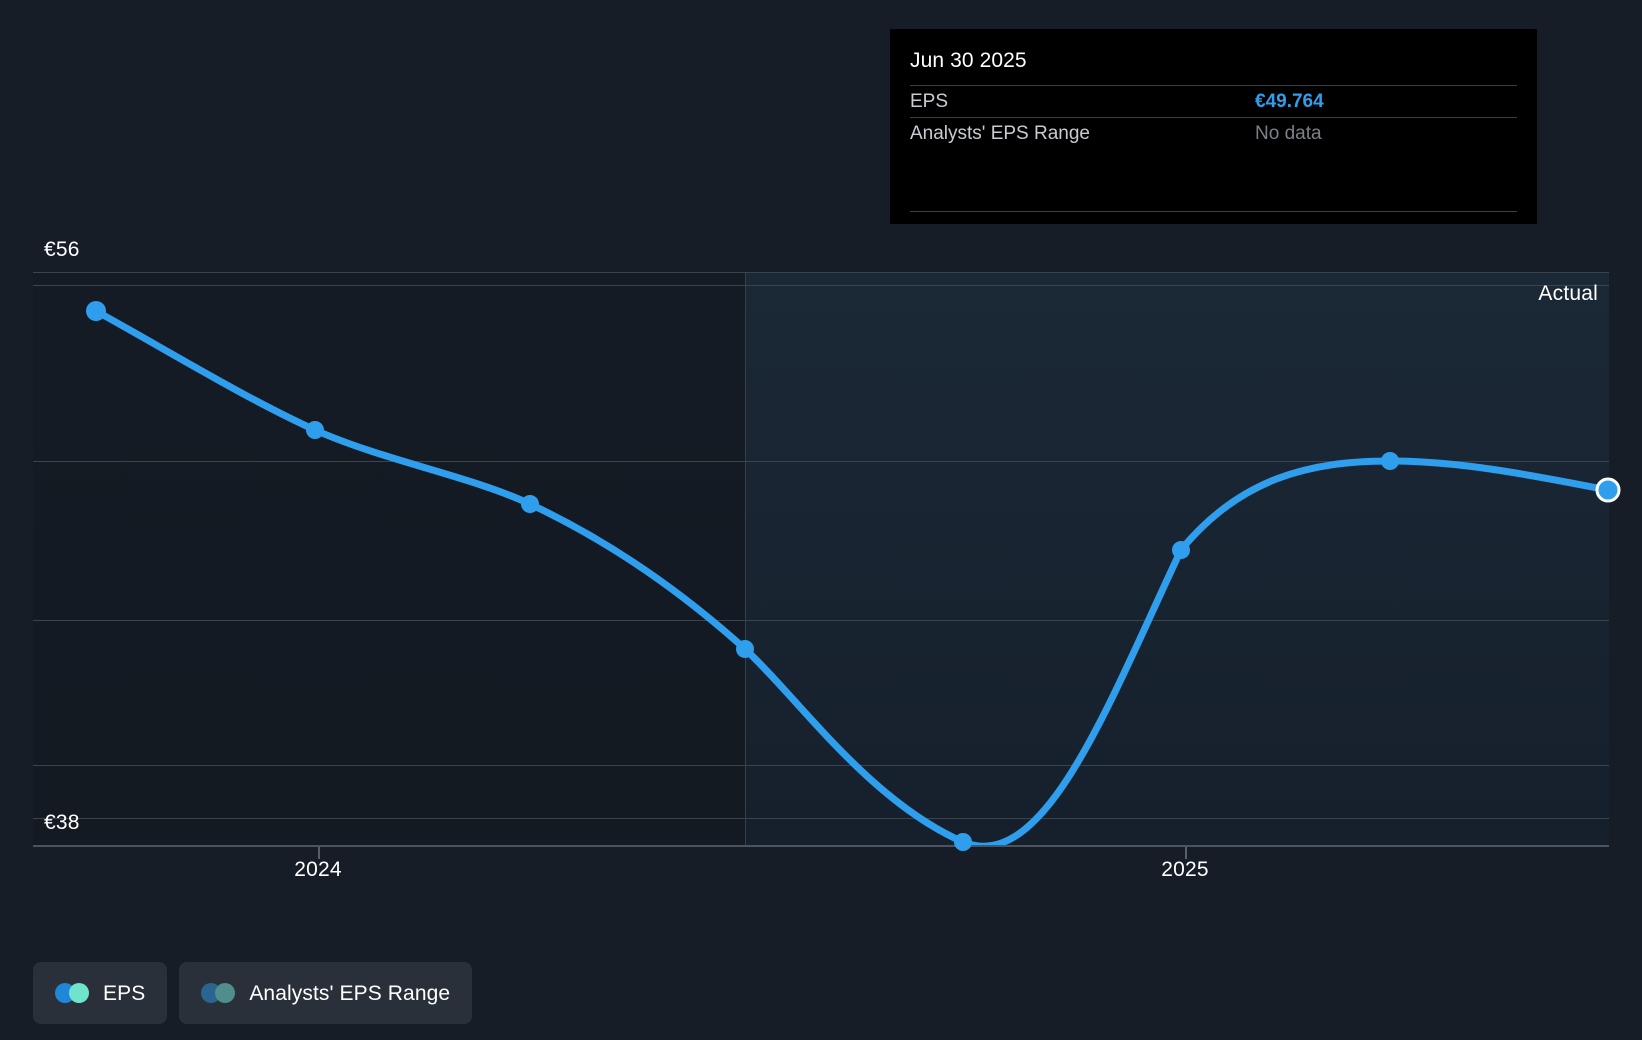 This screenshot has height=1040, width=1642. What do you see at coordinates (100, 993) in the screenshot?
I see `legend-item-eps: EPS` at bounding box center [100, 993].